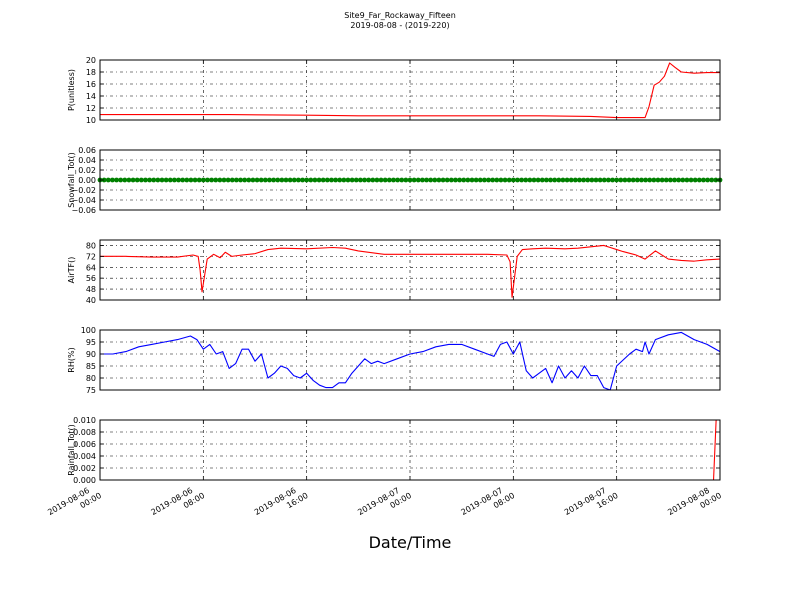  Describe the element at coordinates (91, 278) in the screenshot. I see `y-tick-label: 56` at that location.